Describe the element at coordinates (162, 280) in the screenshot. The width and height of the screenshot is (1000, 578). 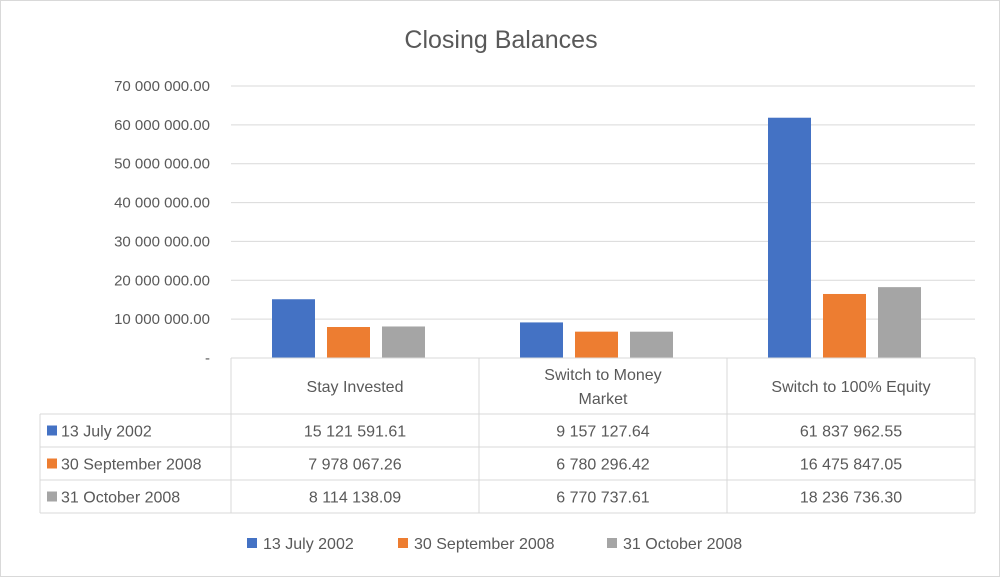
I see `y-tick-label: 20 000 000.00` at that location.